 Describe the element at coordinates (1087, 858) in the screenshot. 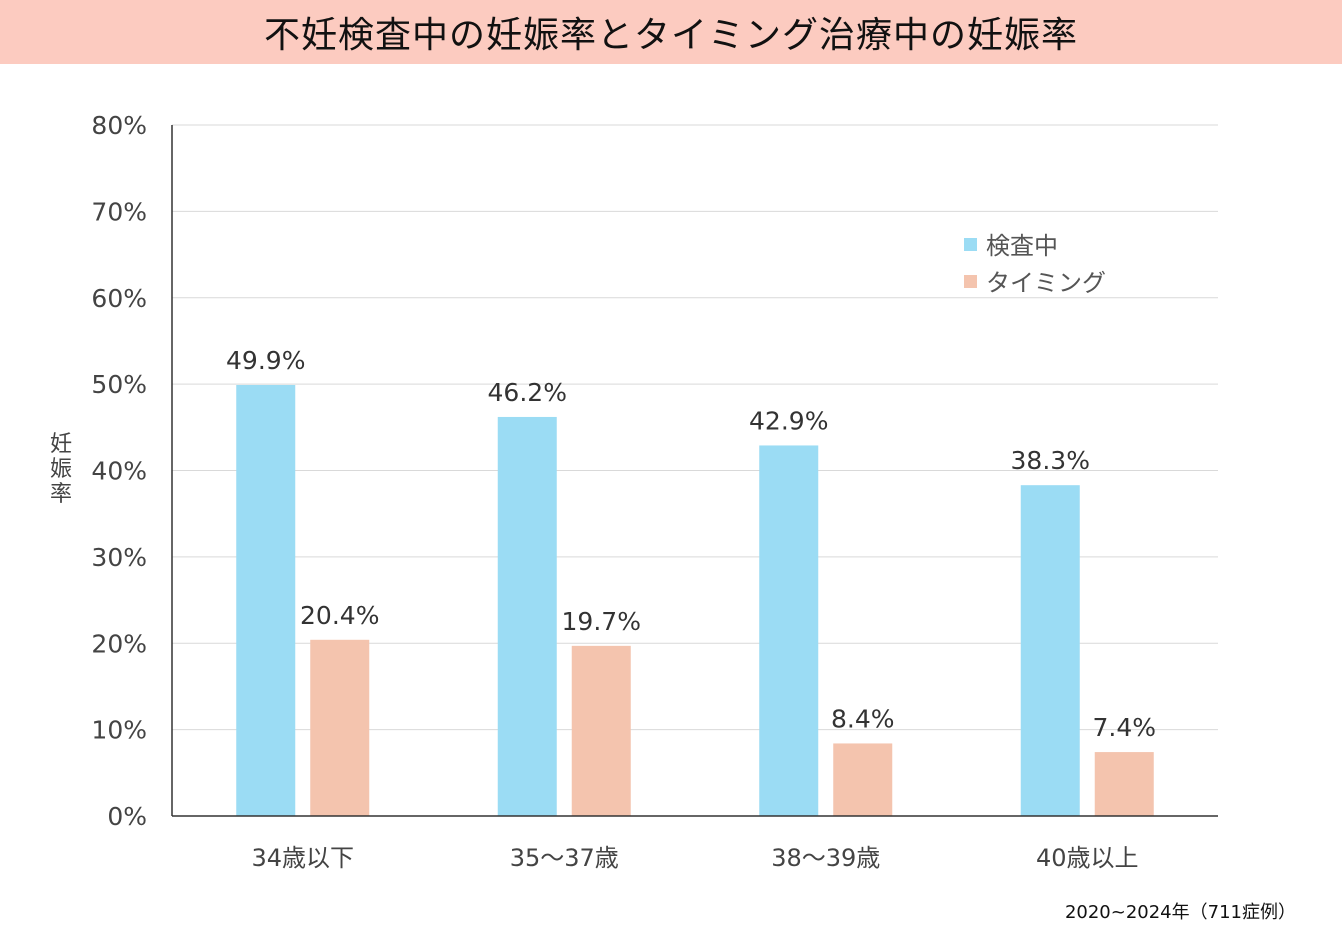

I see `category-label: 40歳以上` at that location.